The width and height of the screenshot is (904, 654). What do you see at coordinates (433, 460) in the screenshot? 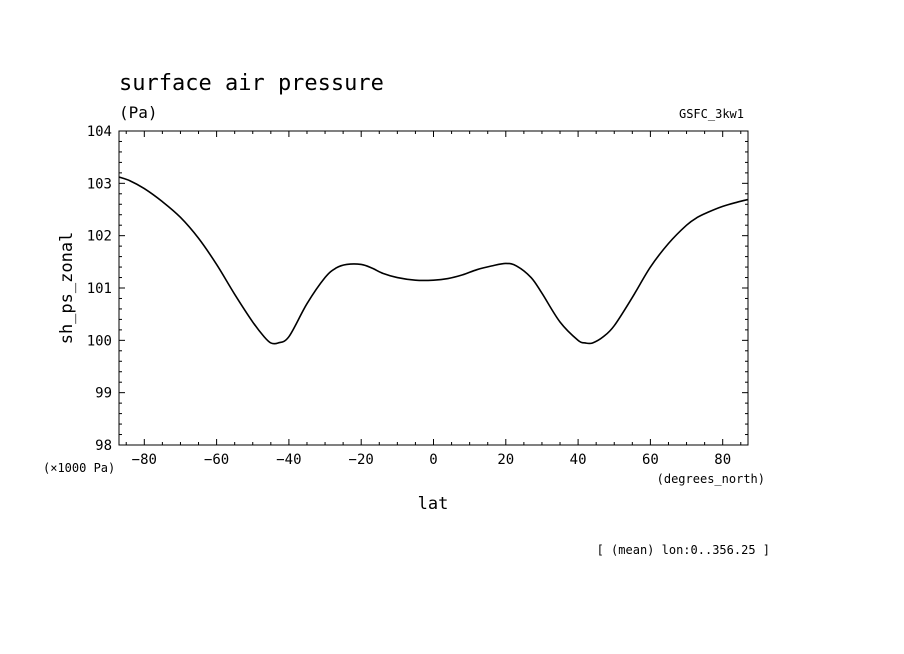
I see `x-tick-label: 0` at bounding box center [433, 460].